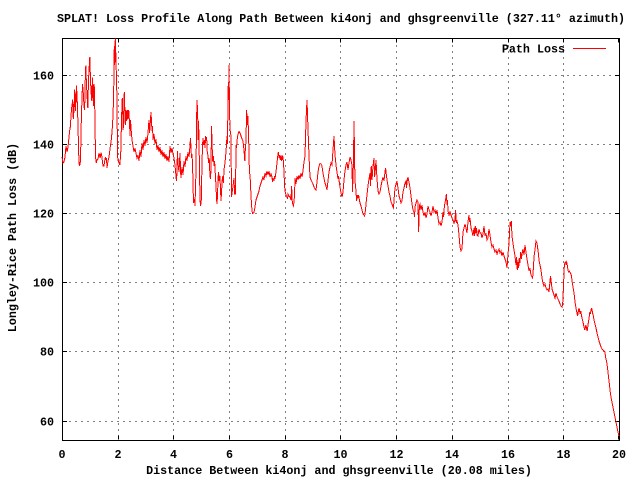 This screenshot has height=485, width=640. What do you see at coordinates (452, 455) in the screenshot?
I see `svg-text: 14` at bounding box center [452, 455].